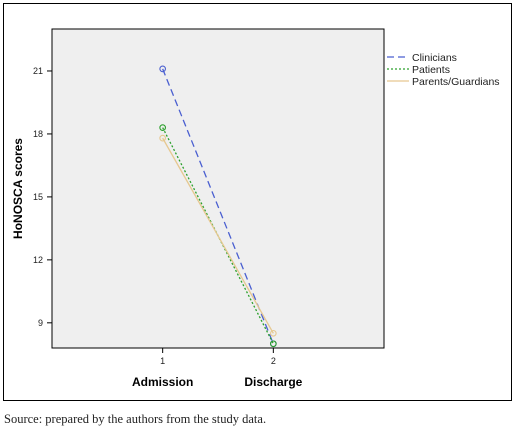 The height and width of the screenshot is (433, 517). Describe the element at coordinates (38, 197) in the screenshot. I see `y-tick-label: 15` at that location.